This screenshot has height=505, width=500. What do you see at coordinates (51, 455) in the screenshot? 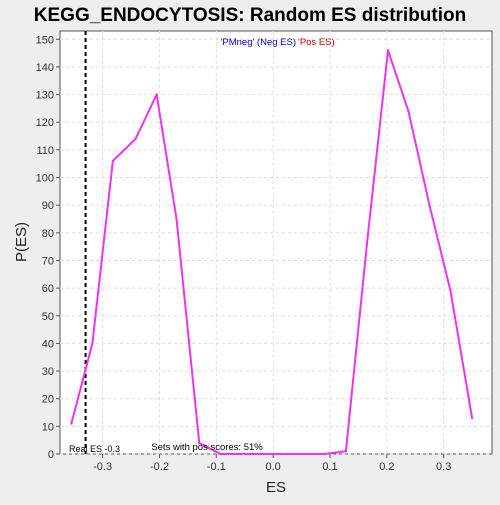
I see `y-tick-label: 0` at bounding box center [51, 455].